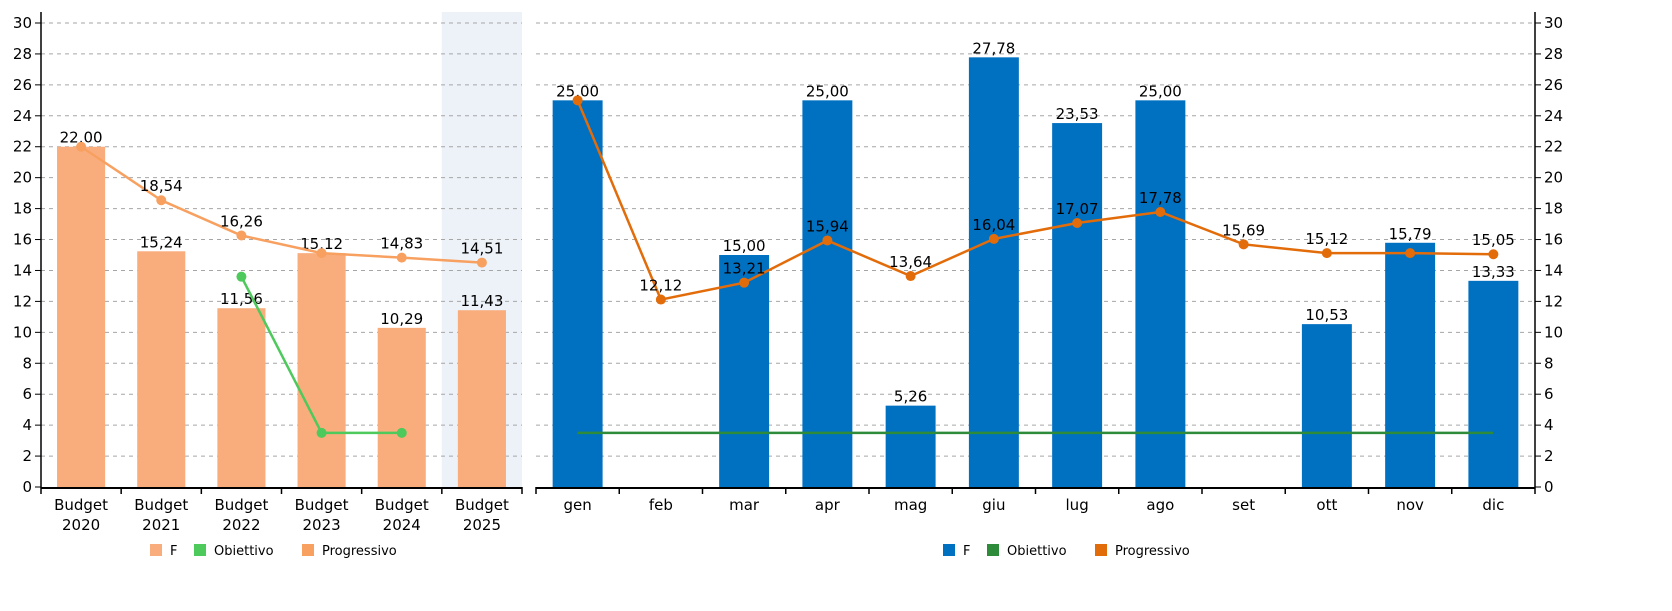 The width and height of the screenshot is (1672, 611). What do you see at coordinates (1493, 383) in the screenshot?
I see `bar-dic` at bounding box center [1493, 383].